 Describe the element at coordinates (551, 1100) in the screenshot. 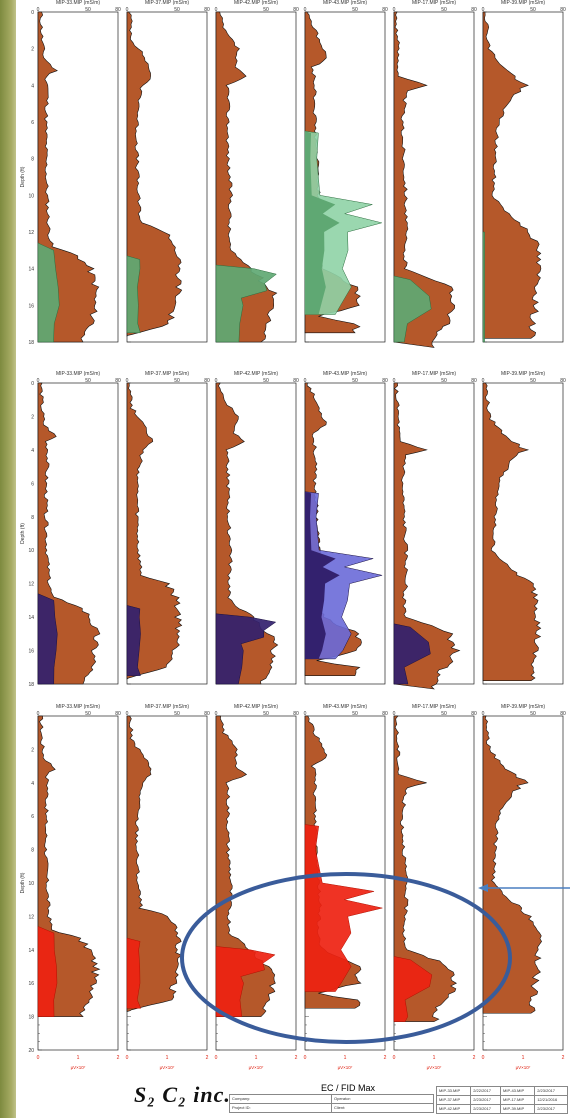

I see `file-date: 12/21/2016` at that location.